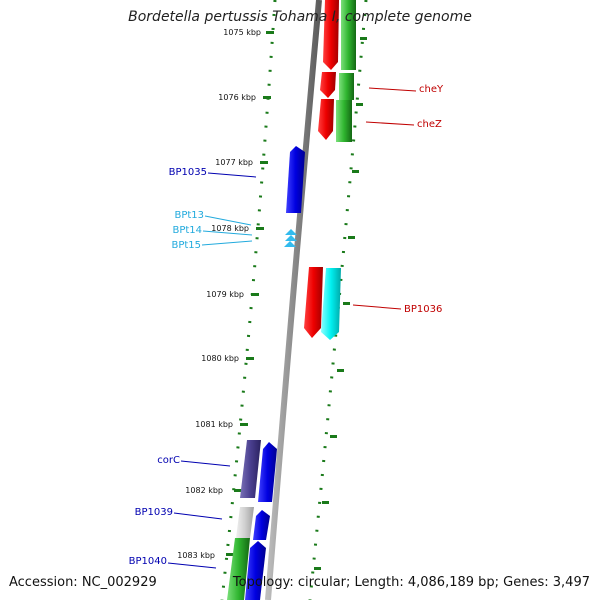  What do you see at coordinates (189, 215) in the screenshot?
I see `gene-label-BPt13: BPt13` at bounding box center [189, 215].